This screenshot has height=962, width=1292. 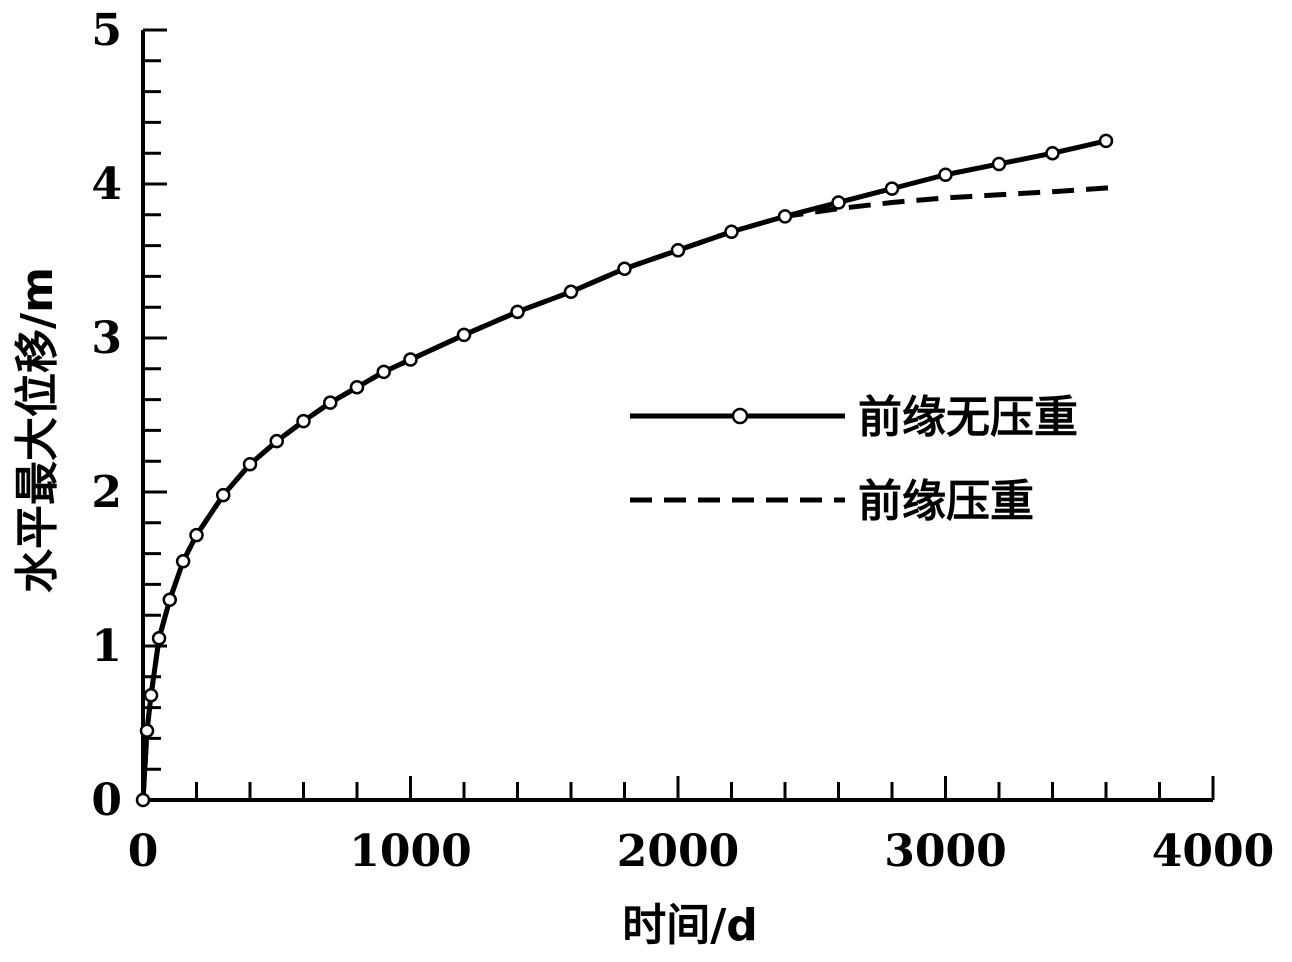 What do you see at coordinates (410, 851) in the screenshot?
I see `x-tick-label: 1000` at bounding box center [410, 851].